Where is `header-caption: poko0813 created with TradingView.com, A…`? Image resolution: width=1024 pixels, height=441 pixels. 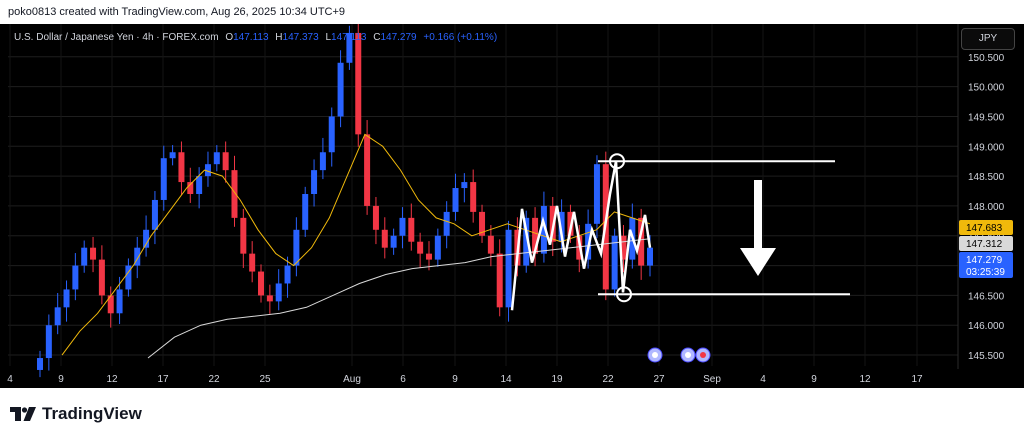
header-caption: poko0813 created with TradingView.com, A… is located at coordinates (177, 12).